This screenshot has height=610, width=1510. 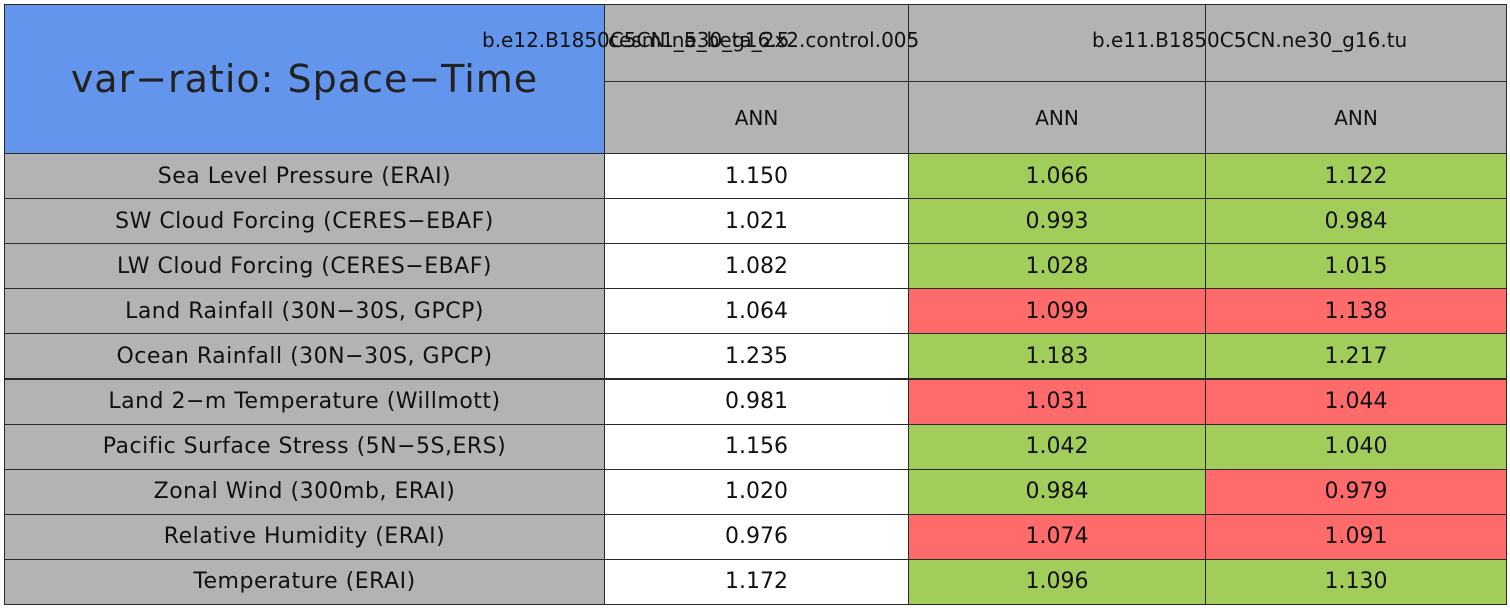 I want to click on value-cell: 1.074, so click(x=1057, y=536).